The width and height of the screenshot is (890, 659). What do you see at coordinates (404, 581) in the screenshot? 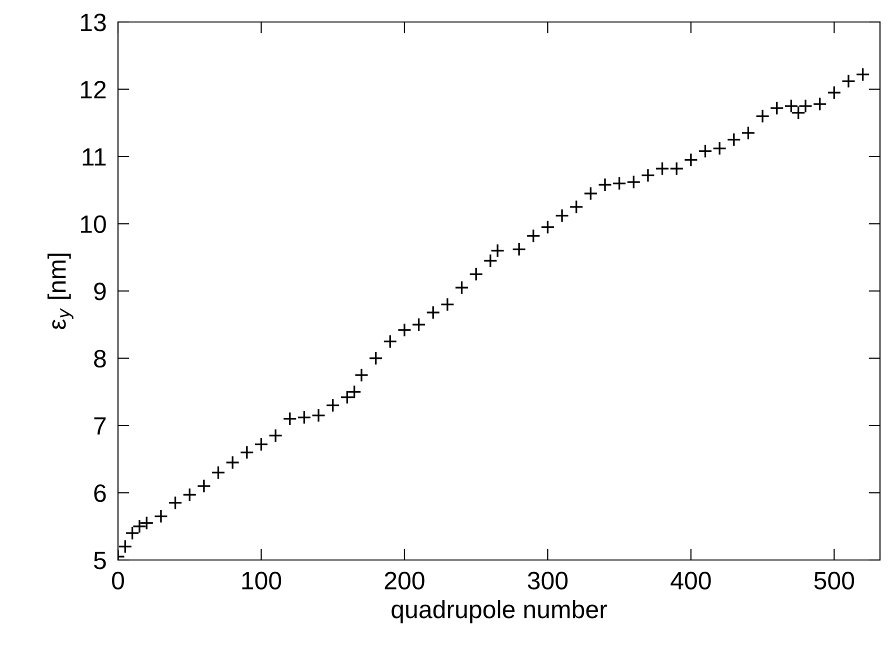
I see `x-tick-label: 200` at bounding box center [404, 581].